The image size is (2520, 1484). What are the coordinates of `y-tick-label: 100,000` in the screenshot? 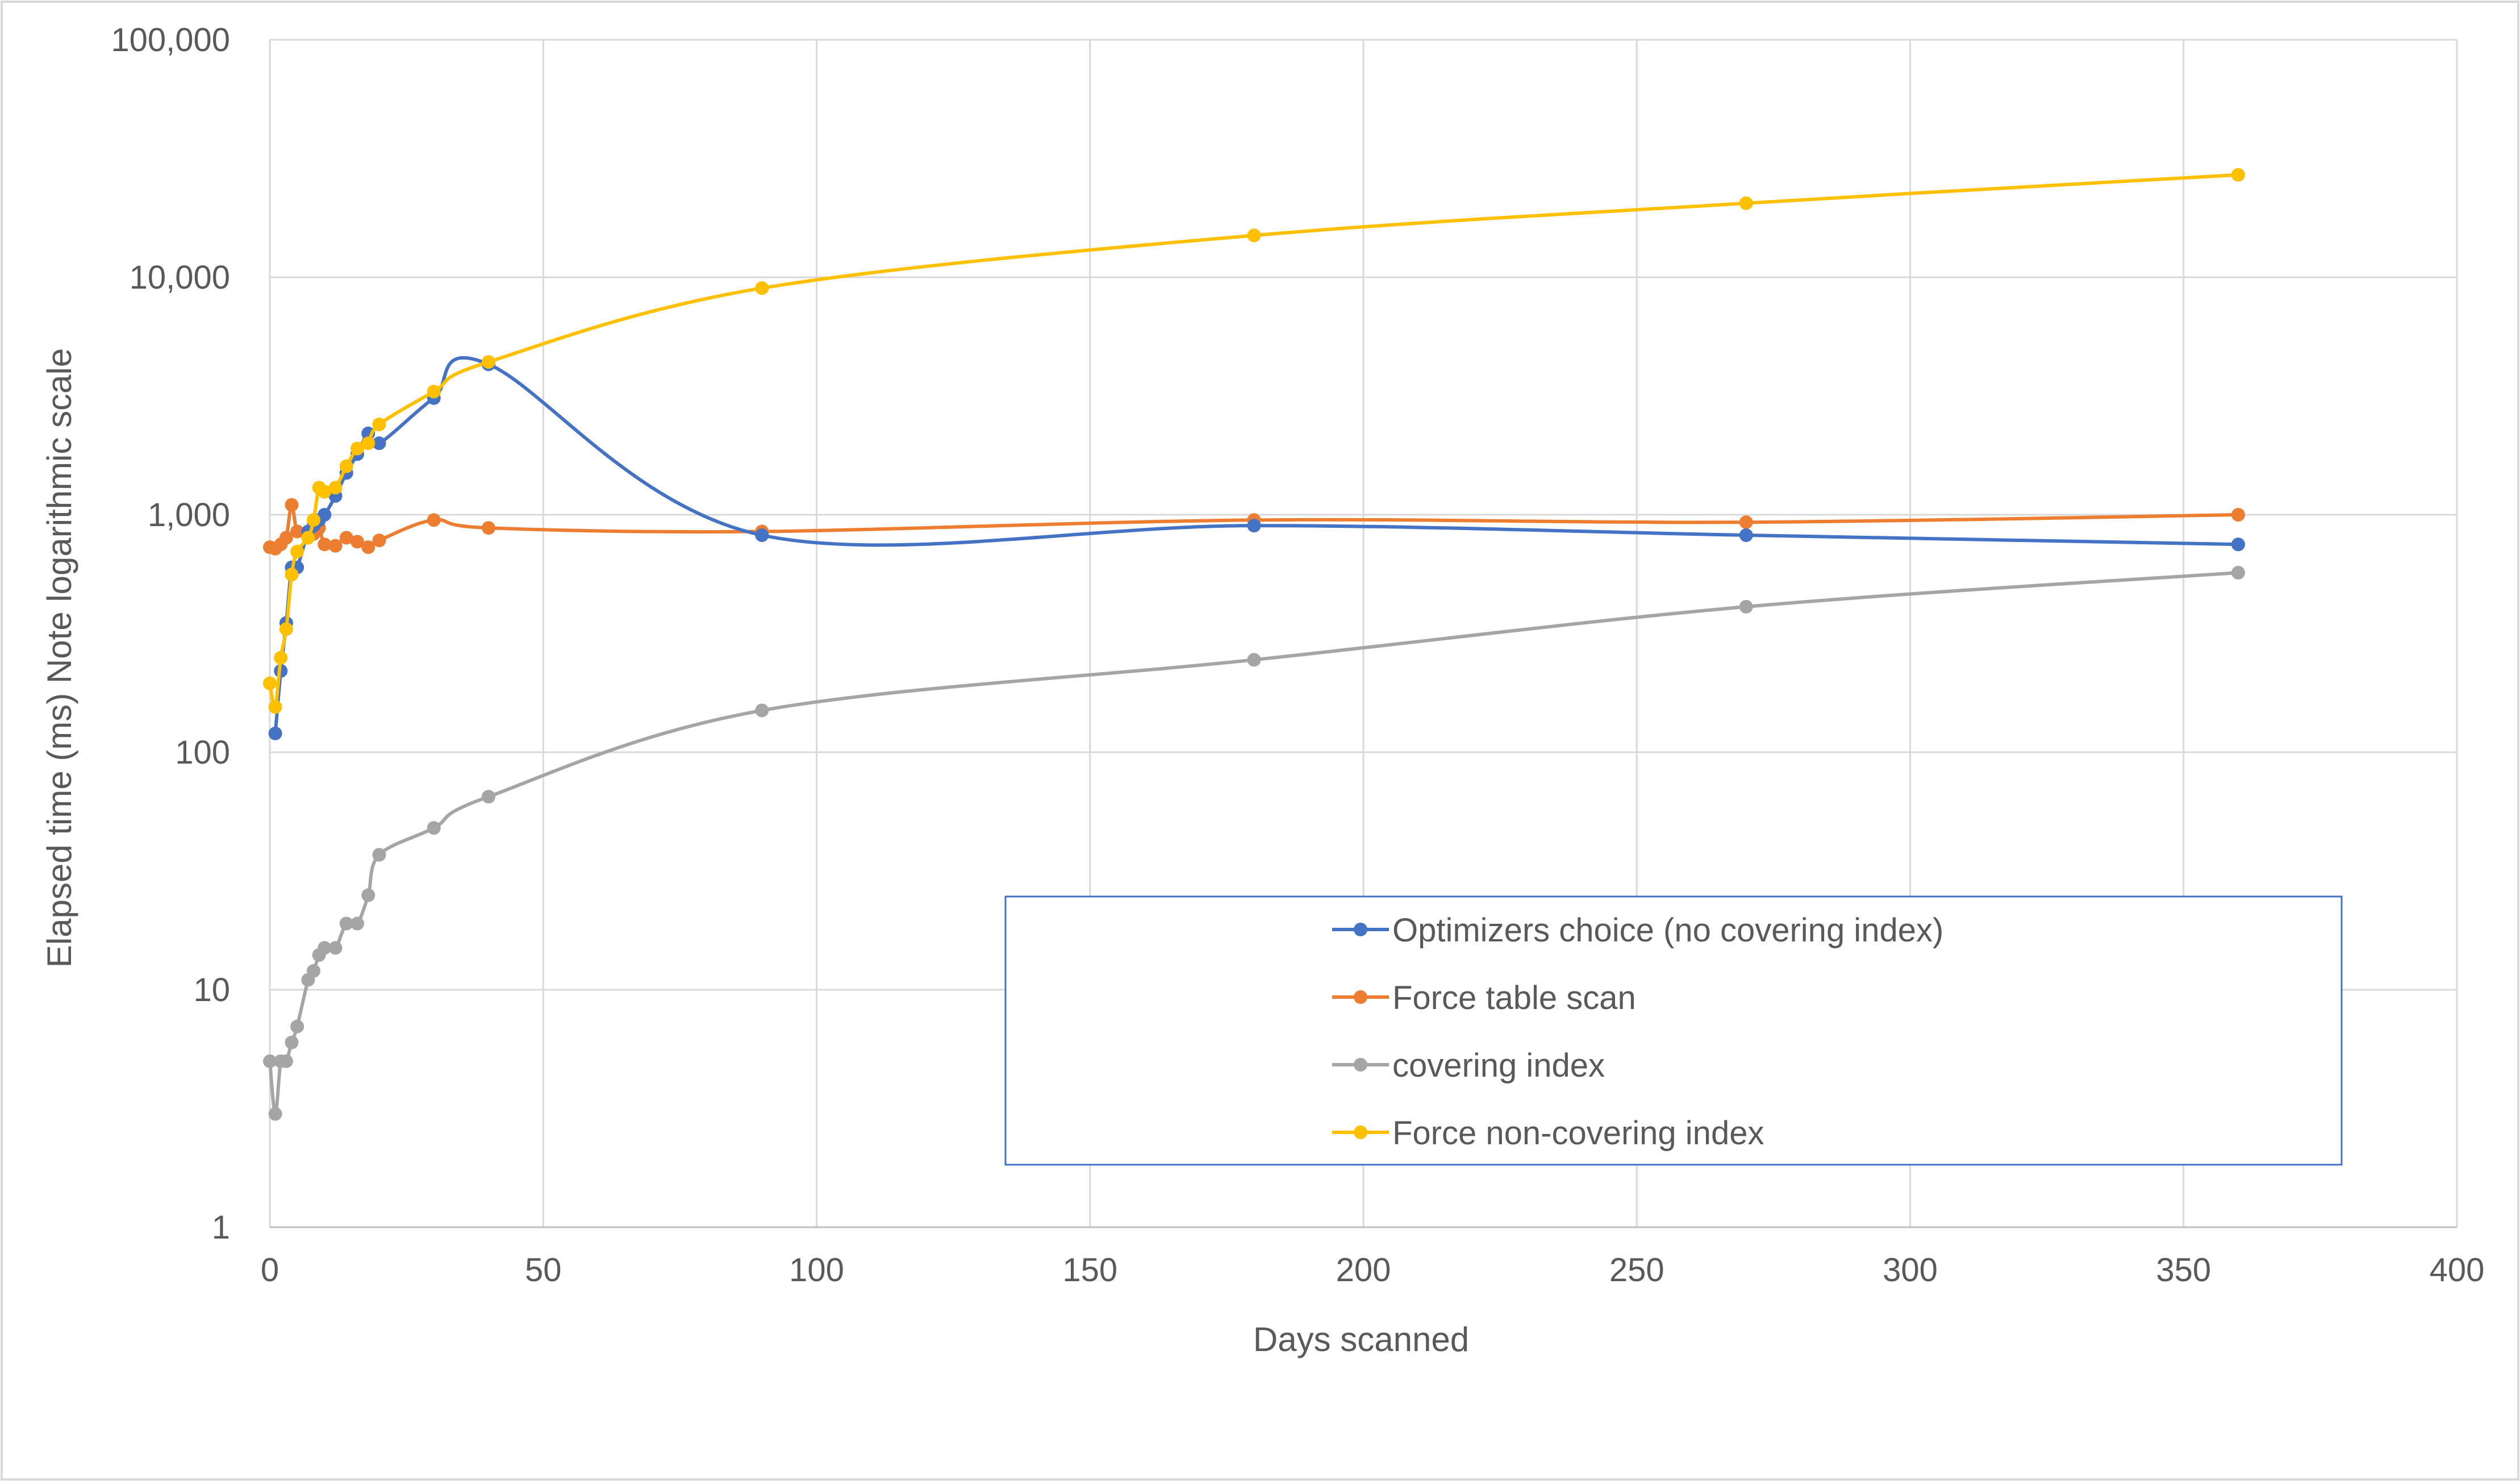 It's located at (170, 40).